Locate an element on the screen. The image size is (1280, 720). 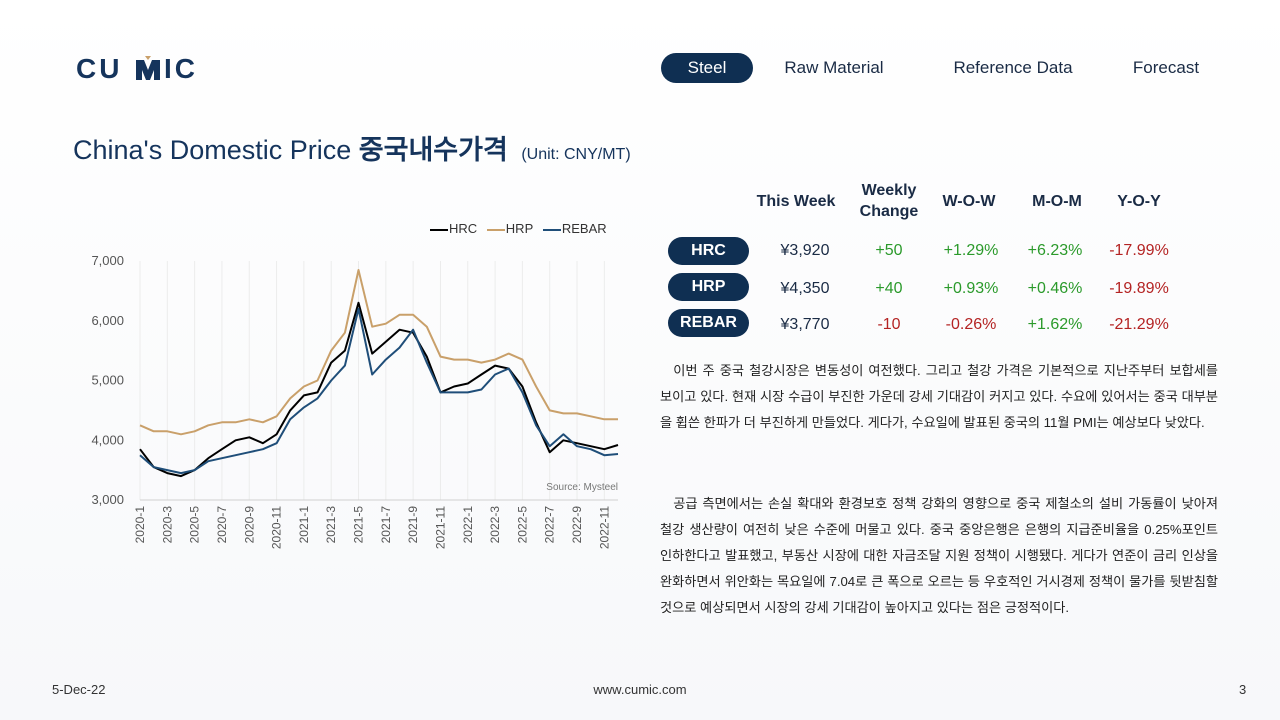
y-tick-label: 5,000 is located at coordinates (107, 380).